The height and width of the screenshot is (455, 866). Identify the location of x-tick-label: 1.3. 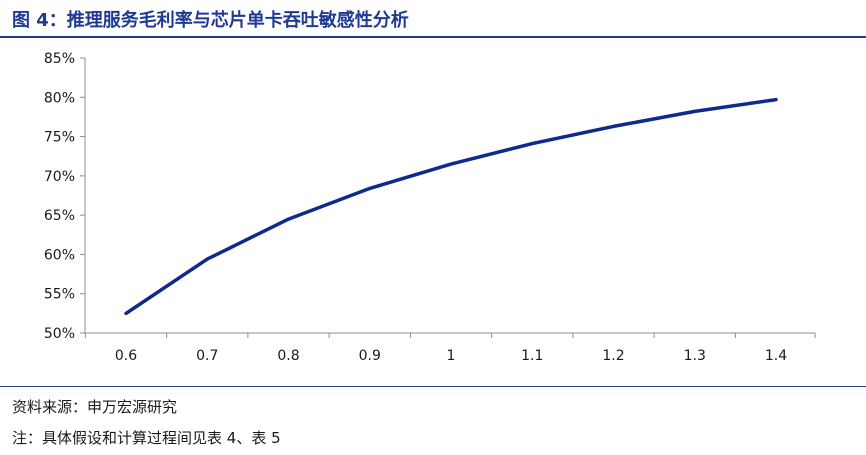
(695, 356).